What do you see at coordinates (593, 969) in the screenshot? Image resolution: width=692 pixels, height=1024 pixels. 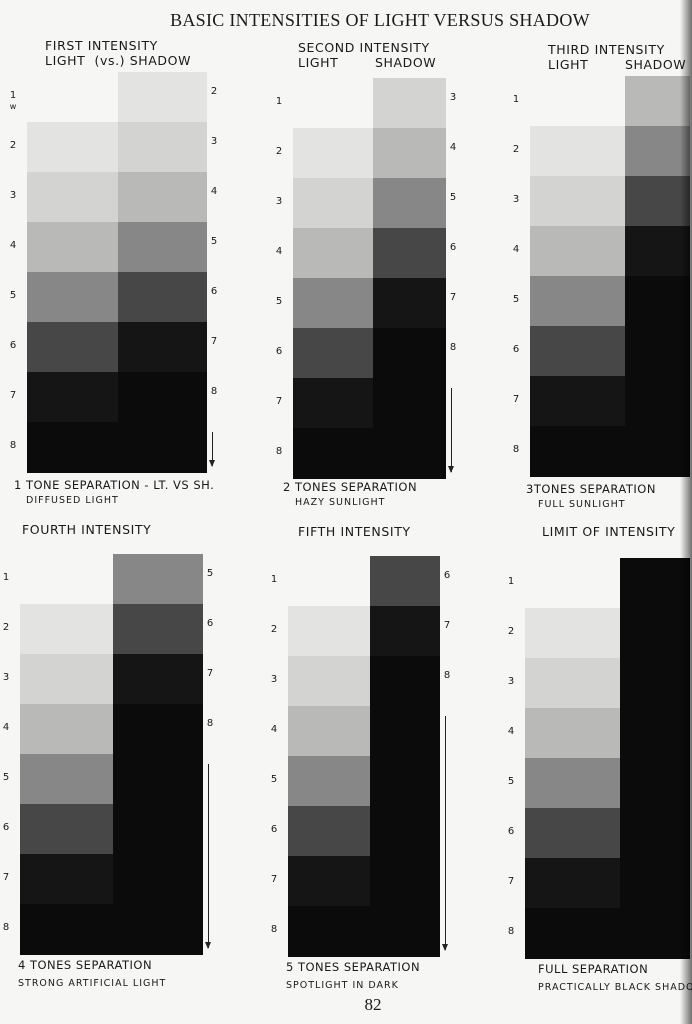 I see `caption-title: FULL SEPARATION` at bounding box center [593, 969].